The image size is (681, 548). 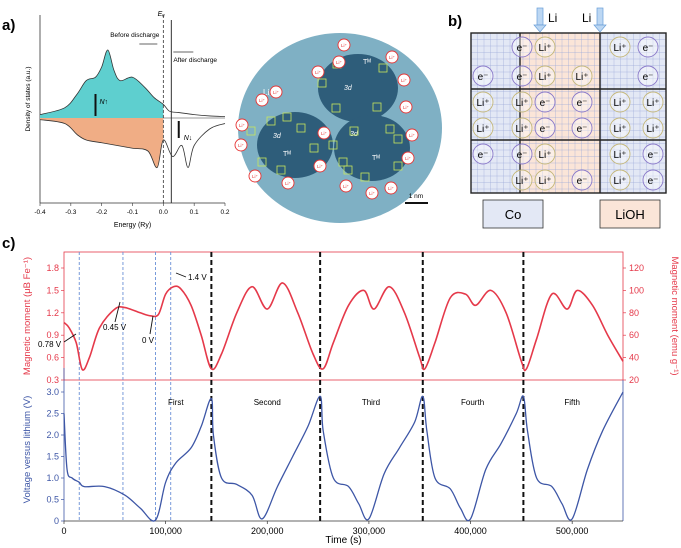 I want to click on bottom-left-tick-label: 1.5, so click(x=52, y=457).